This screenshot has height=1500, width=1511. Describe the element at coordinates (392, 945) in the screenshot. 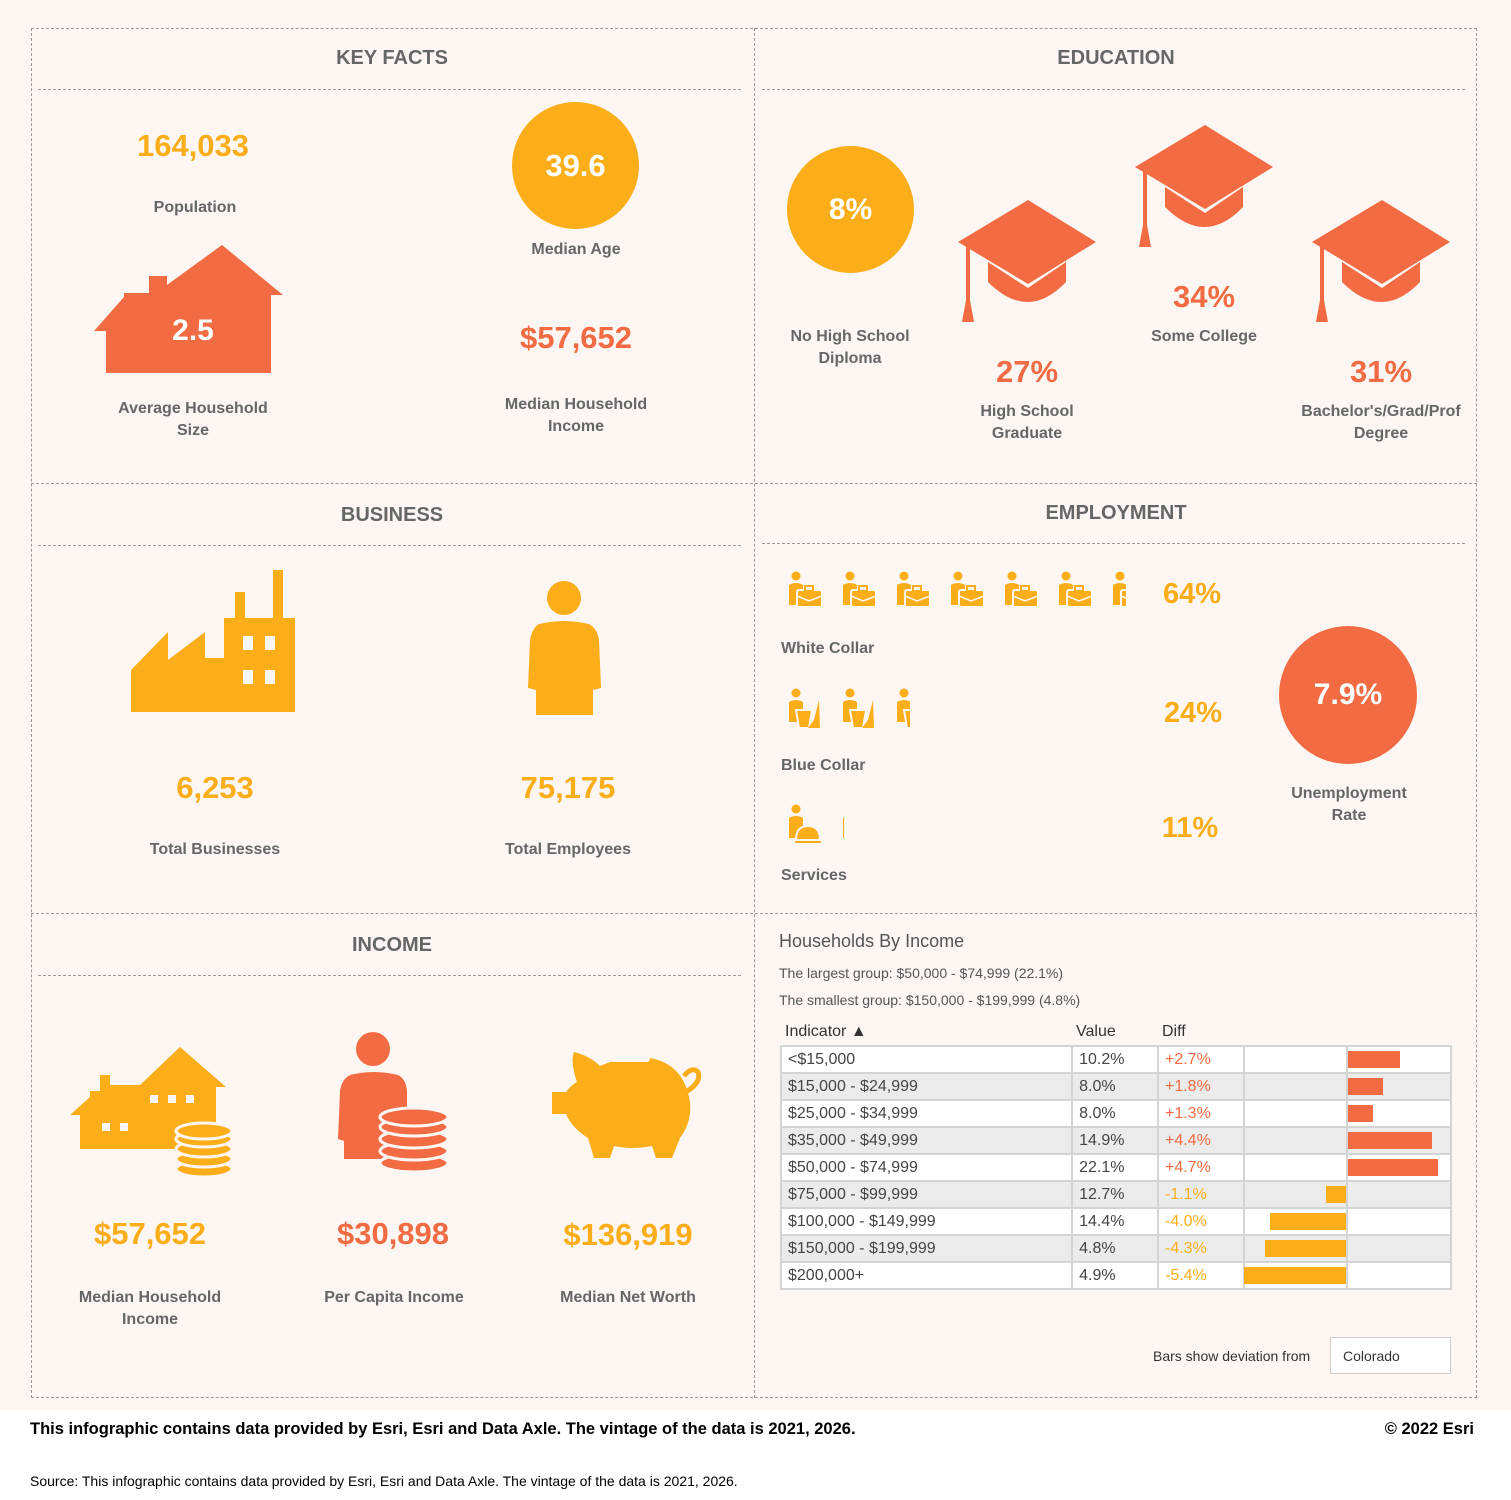

I see `section-title-income: INCOME` at that location.